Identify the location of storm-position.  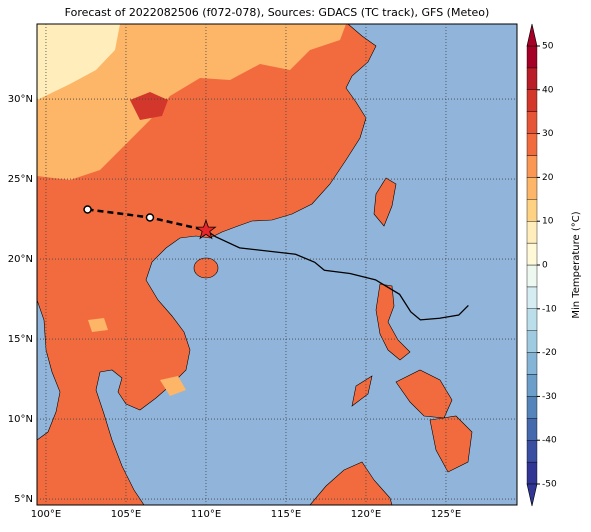
(206, 229).